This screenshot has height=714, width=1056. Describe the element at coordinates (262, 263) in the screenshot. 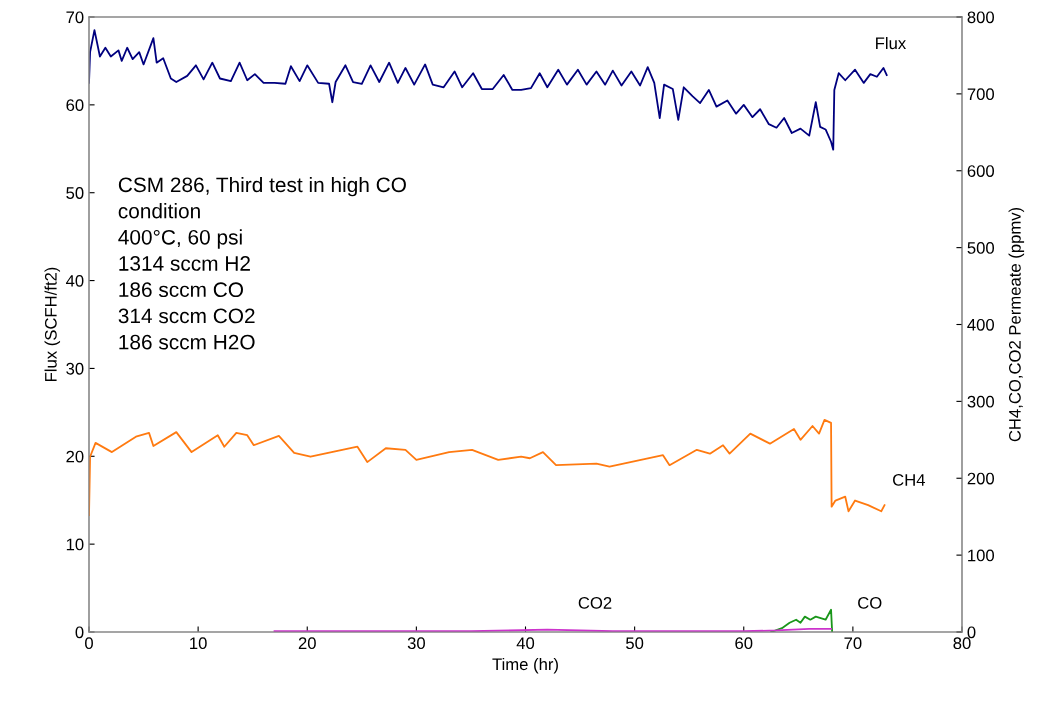

I see `annotation: CSM 286, Third test in high CO condition 400°C, 60 psi 1314 sccm H2 186 sccm CO 314 sccm CO2 186 sccm H2O` at that location.